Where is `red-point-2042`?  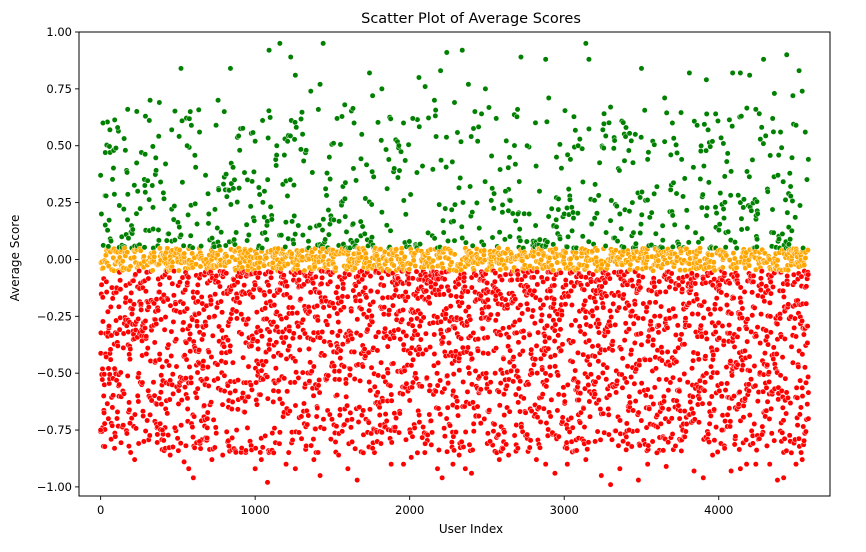 red-point-2042 is located at coordinates (626, 423).